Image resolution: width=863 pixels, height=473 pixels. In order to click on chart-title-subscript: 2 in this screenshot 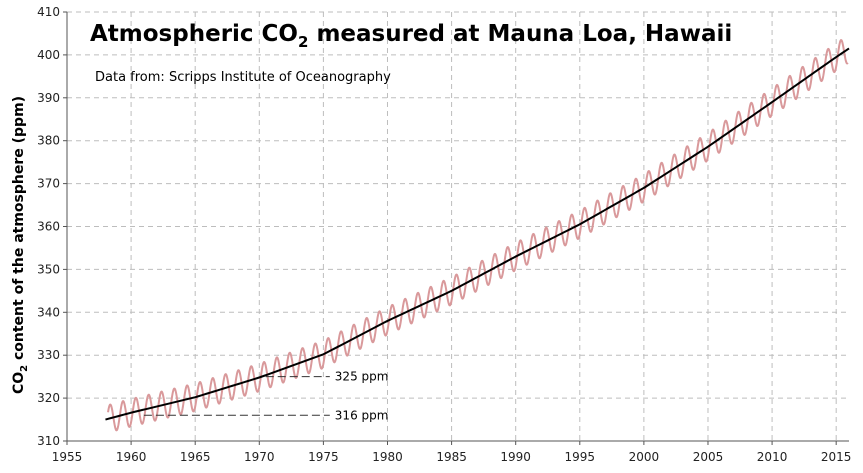, I will do `click(303, 42)`.